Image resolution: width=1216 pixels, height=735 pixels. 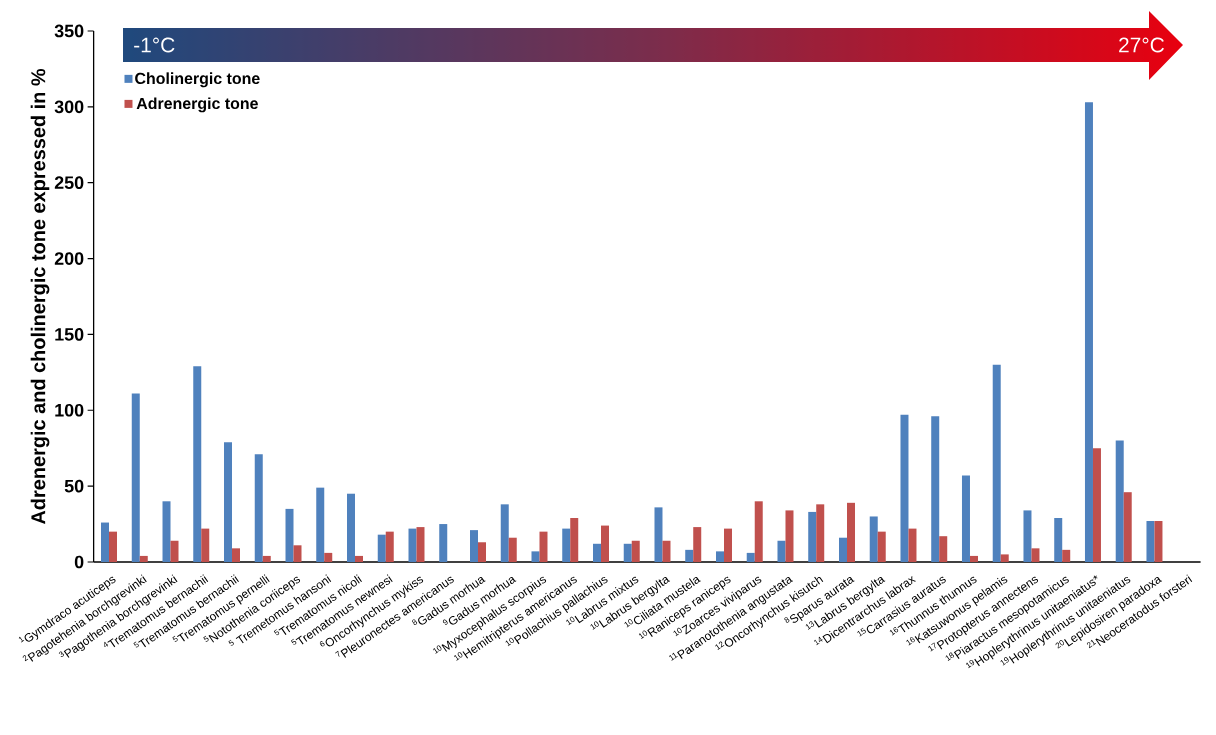 What do you see at coordinates (69, 258) in the screenshot?
I see `y-tick-label: 200` at bounding box center [69, 258].